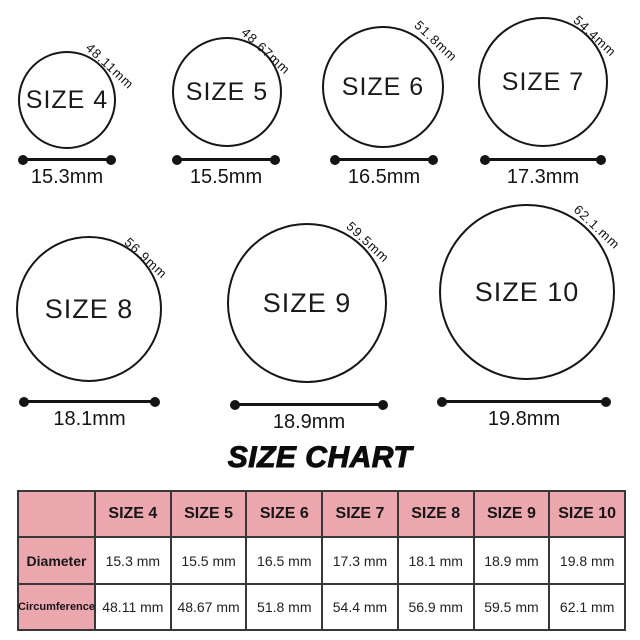 This screenshot has height=640, width=640. I want to click on ring-size-label: SIZE 10, so click(527, 291).